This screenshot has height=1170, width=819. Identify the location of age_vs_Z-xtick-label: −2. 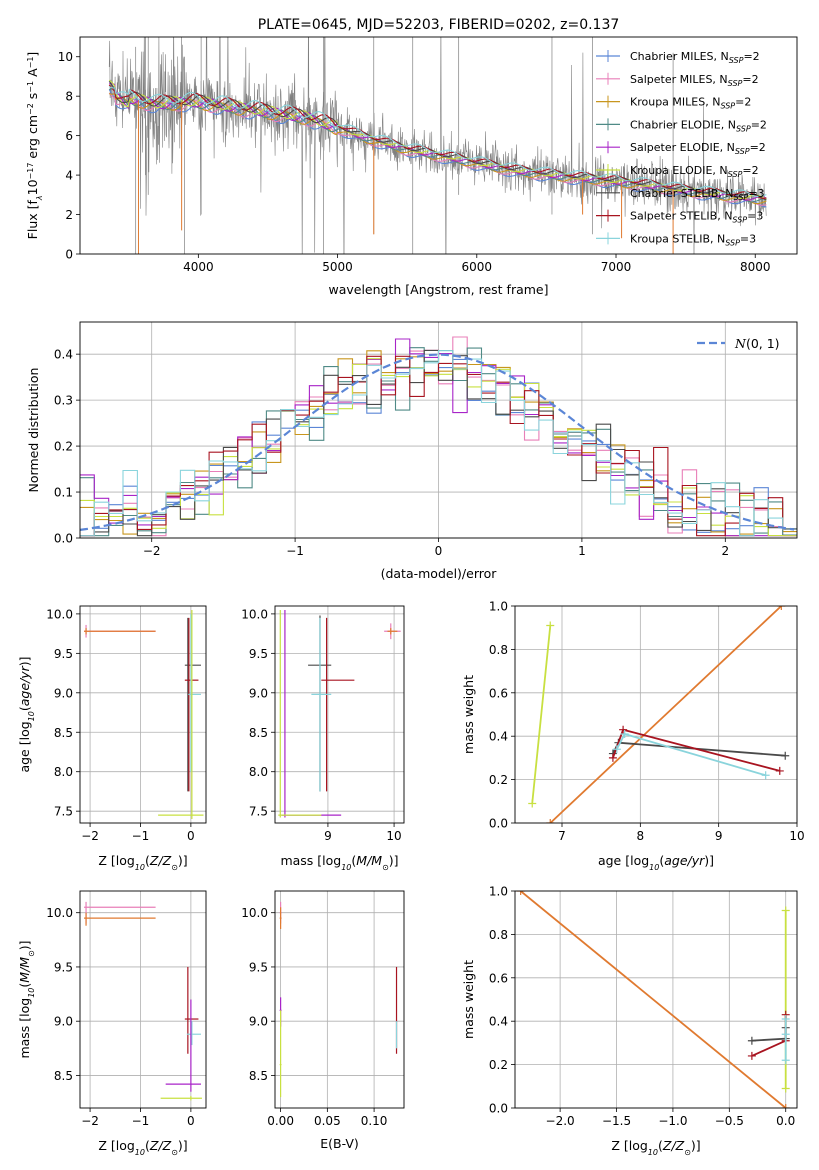
(90, 836).